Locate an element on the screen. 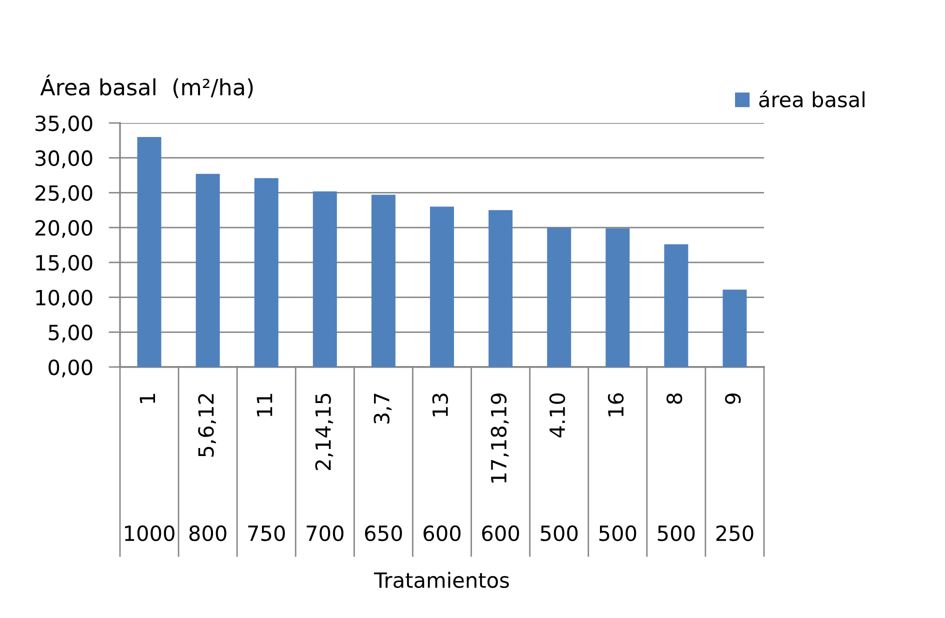 Image resolution: width=945 pixels, height=618 pixels. text: 800 is located at coordinates (207, 533).